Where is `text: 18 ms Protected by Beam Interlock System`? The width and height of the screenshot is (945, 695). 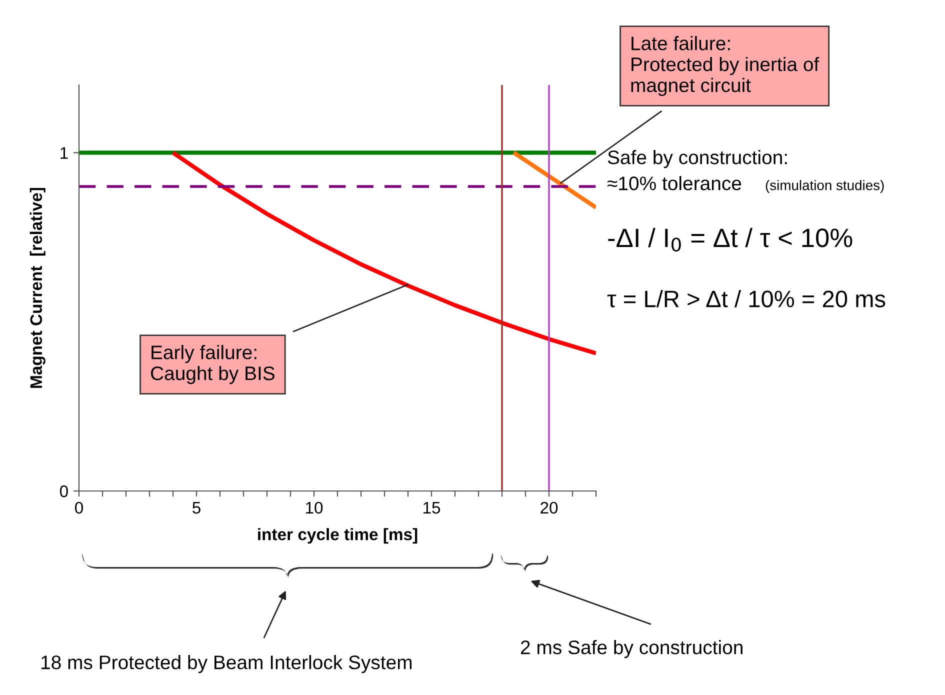 text: 18 ms Protected by Beam Interlock System is located at coordinates (226, 664).